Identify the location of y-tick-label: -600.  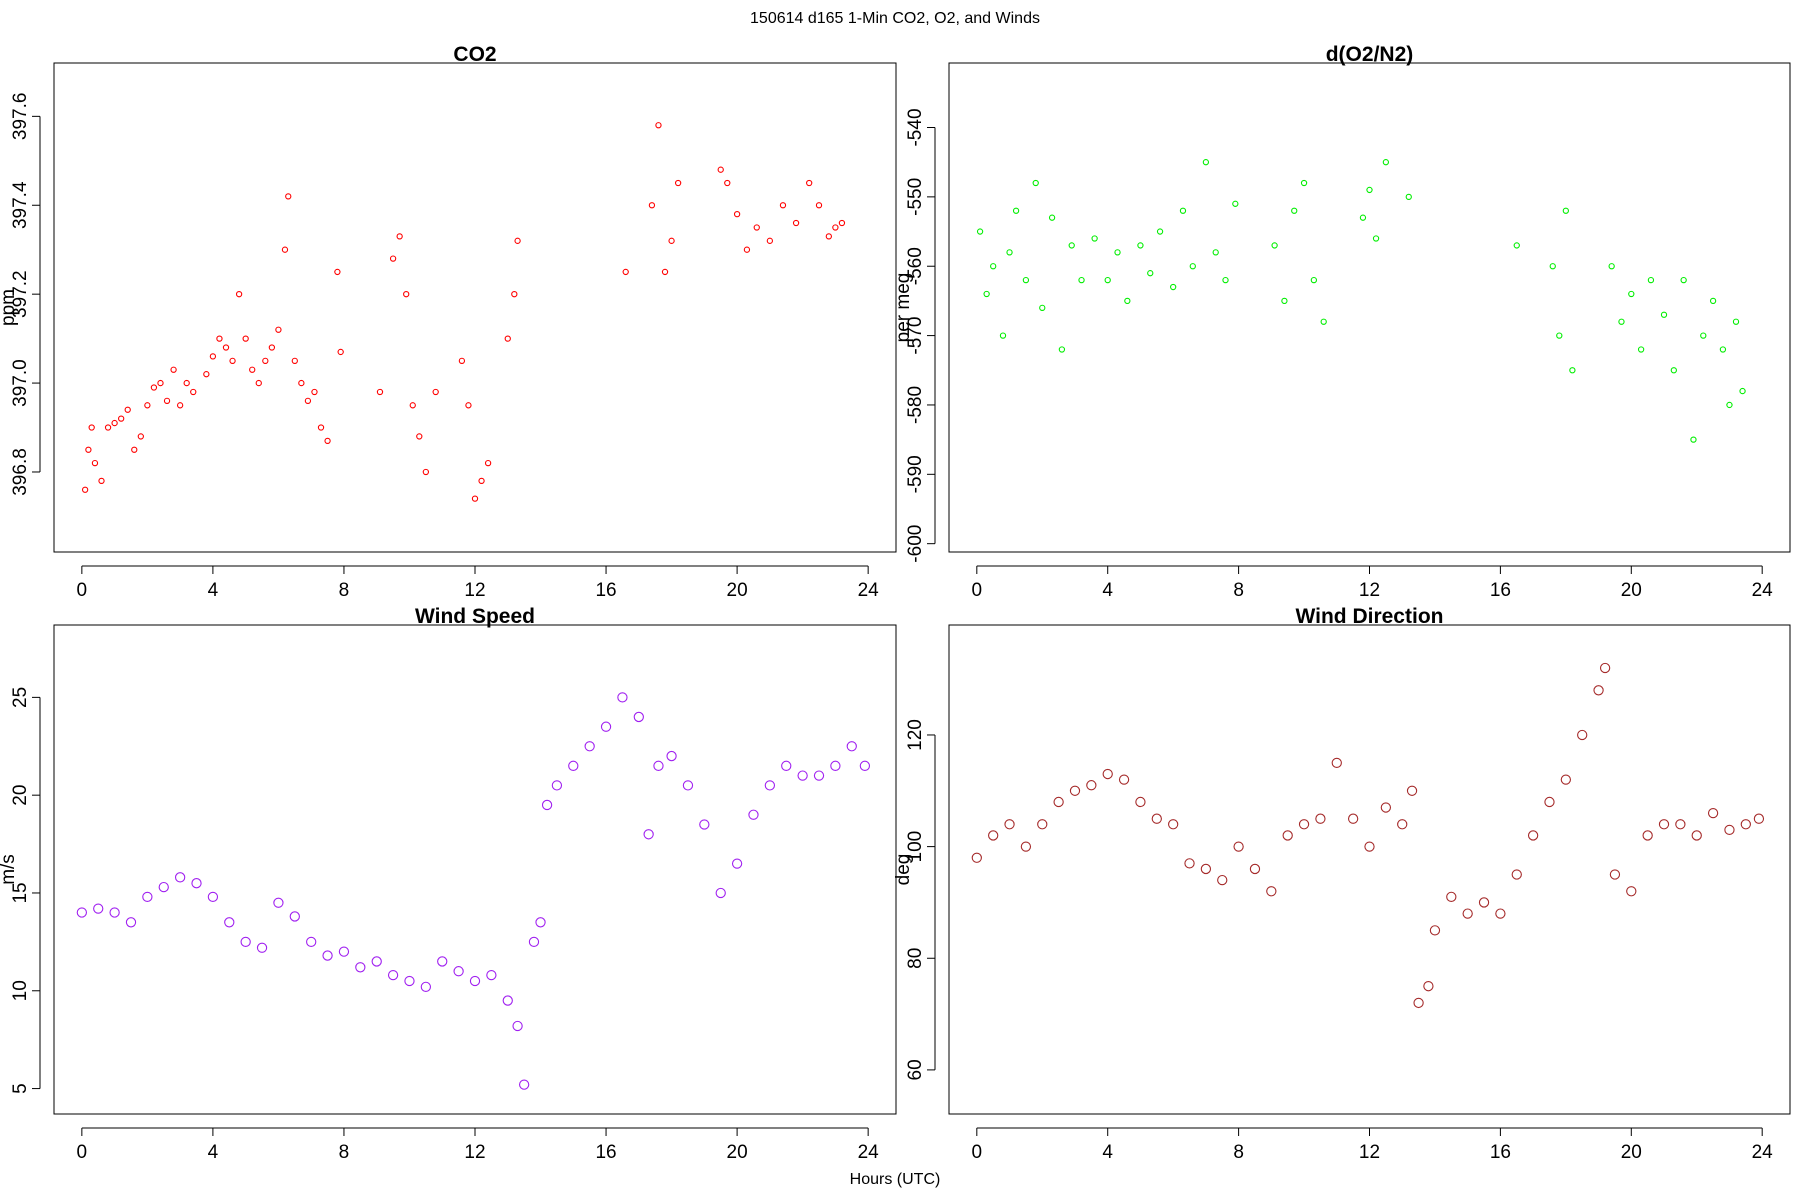
(915, 544).